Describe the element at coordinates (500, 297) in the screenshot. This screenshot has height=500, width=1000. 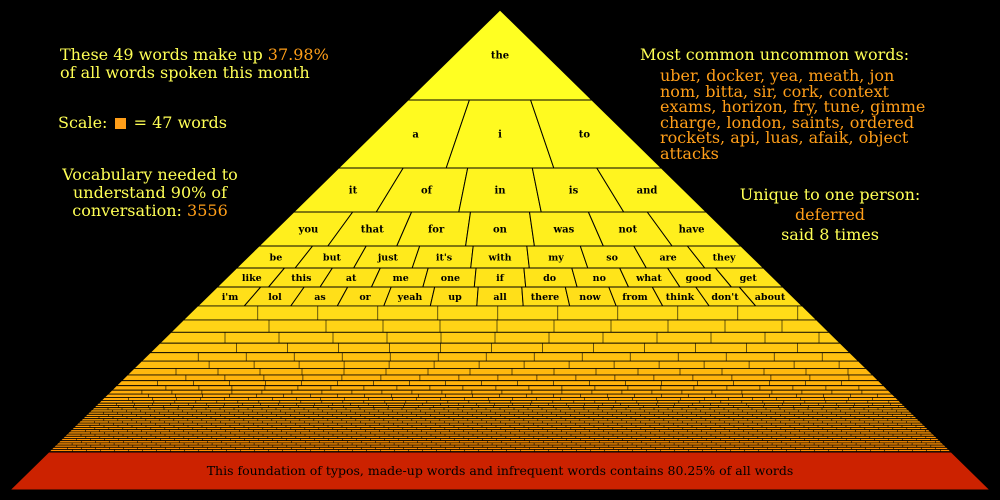
I see `word-label: all` at that location.